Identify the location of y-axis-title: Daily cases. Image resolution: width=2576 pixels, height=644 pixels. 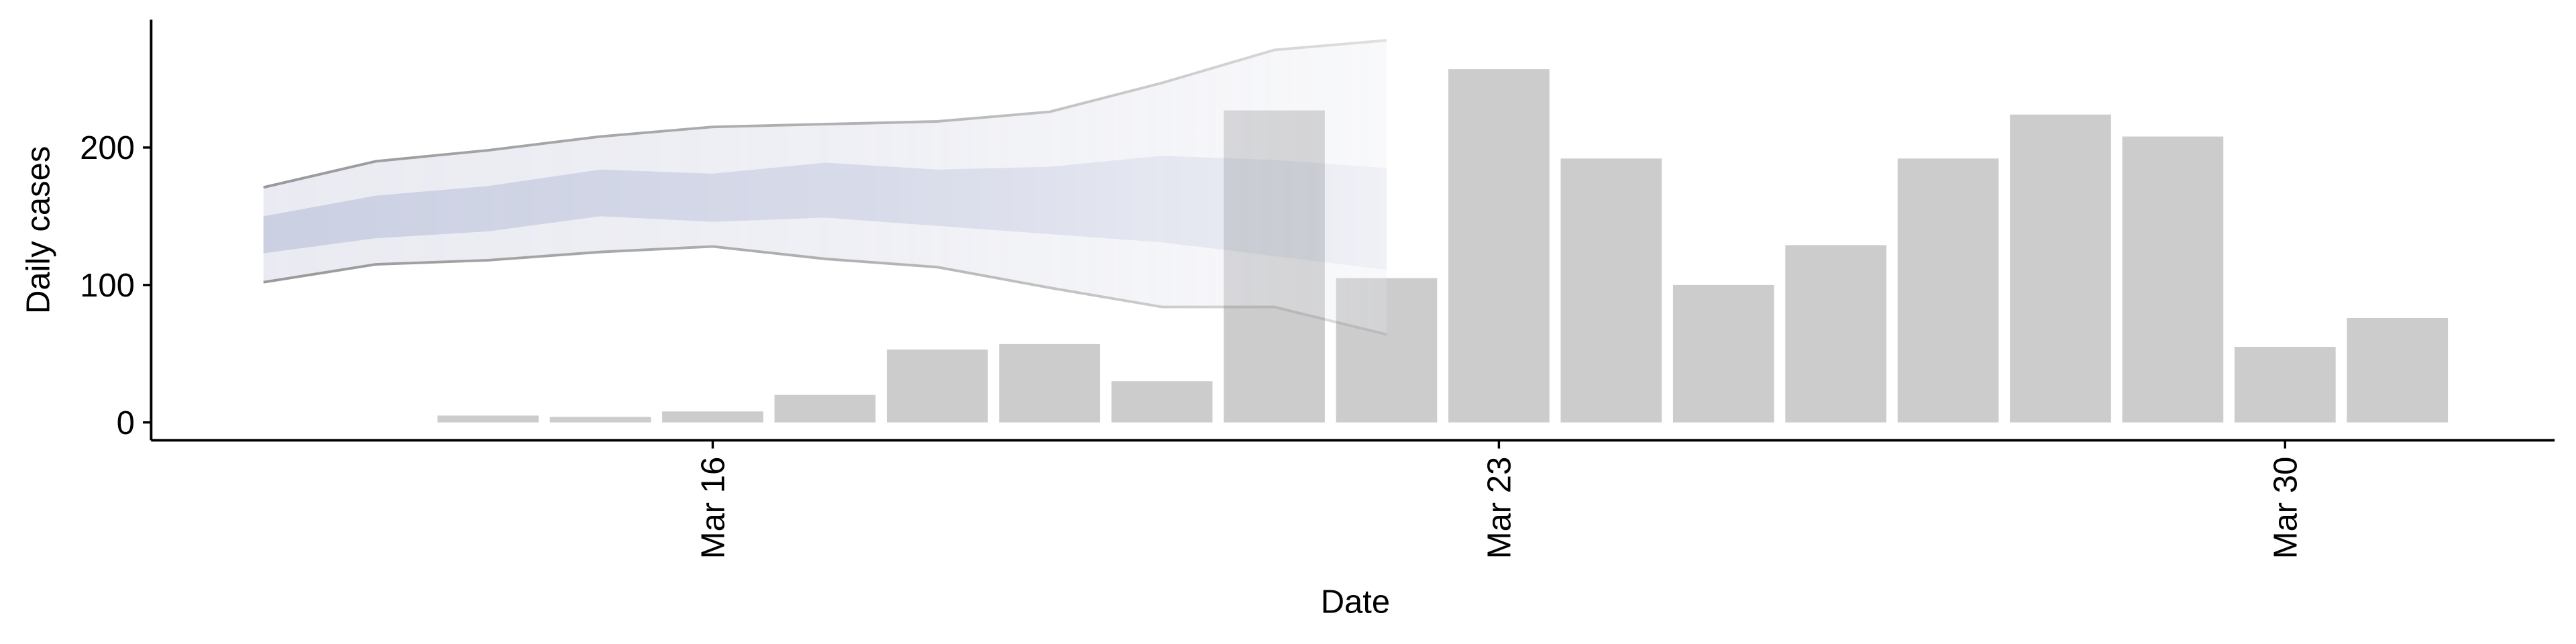
(38, 230).